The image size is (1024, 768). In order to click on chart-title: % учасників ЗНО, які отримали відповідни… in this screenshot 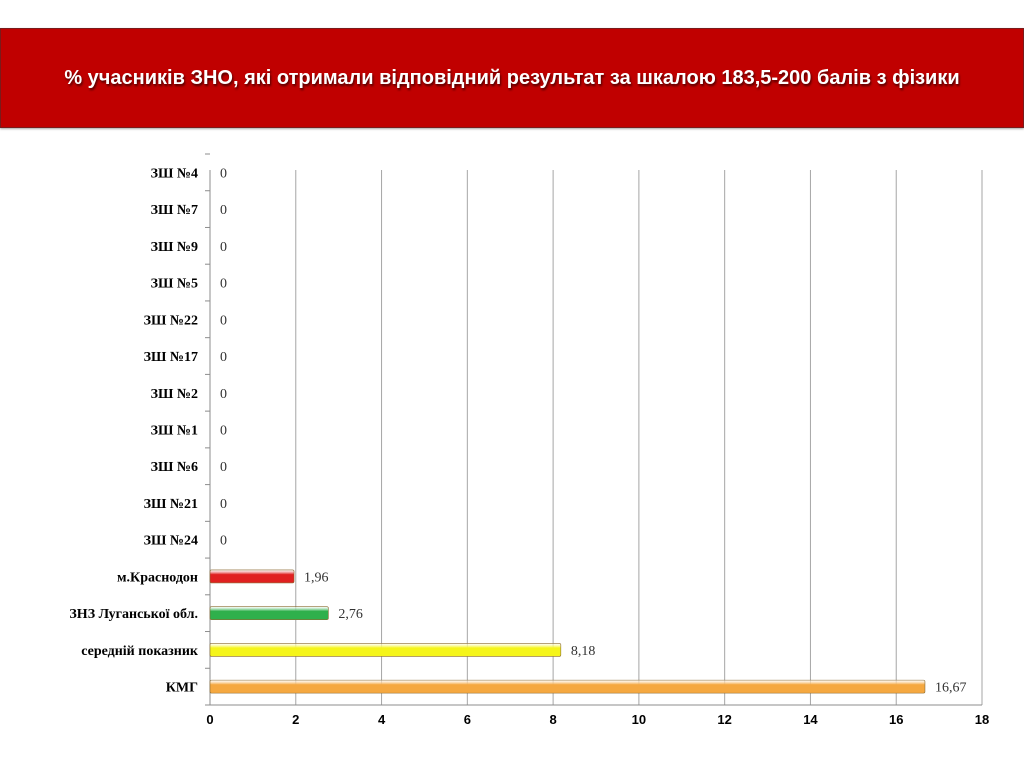, I will do `click(512, 77)`.